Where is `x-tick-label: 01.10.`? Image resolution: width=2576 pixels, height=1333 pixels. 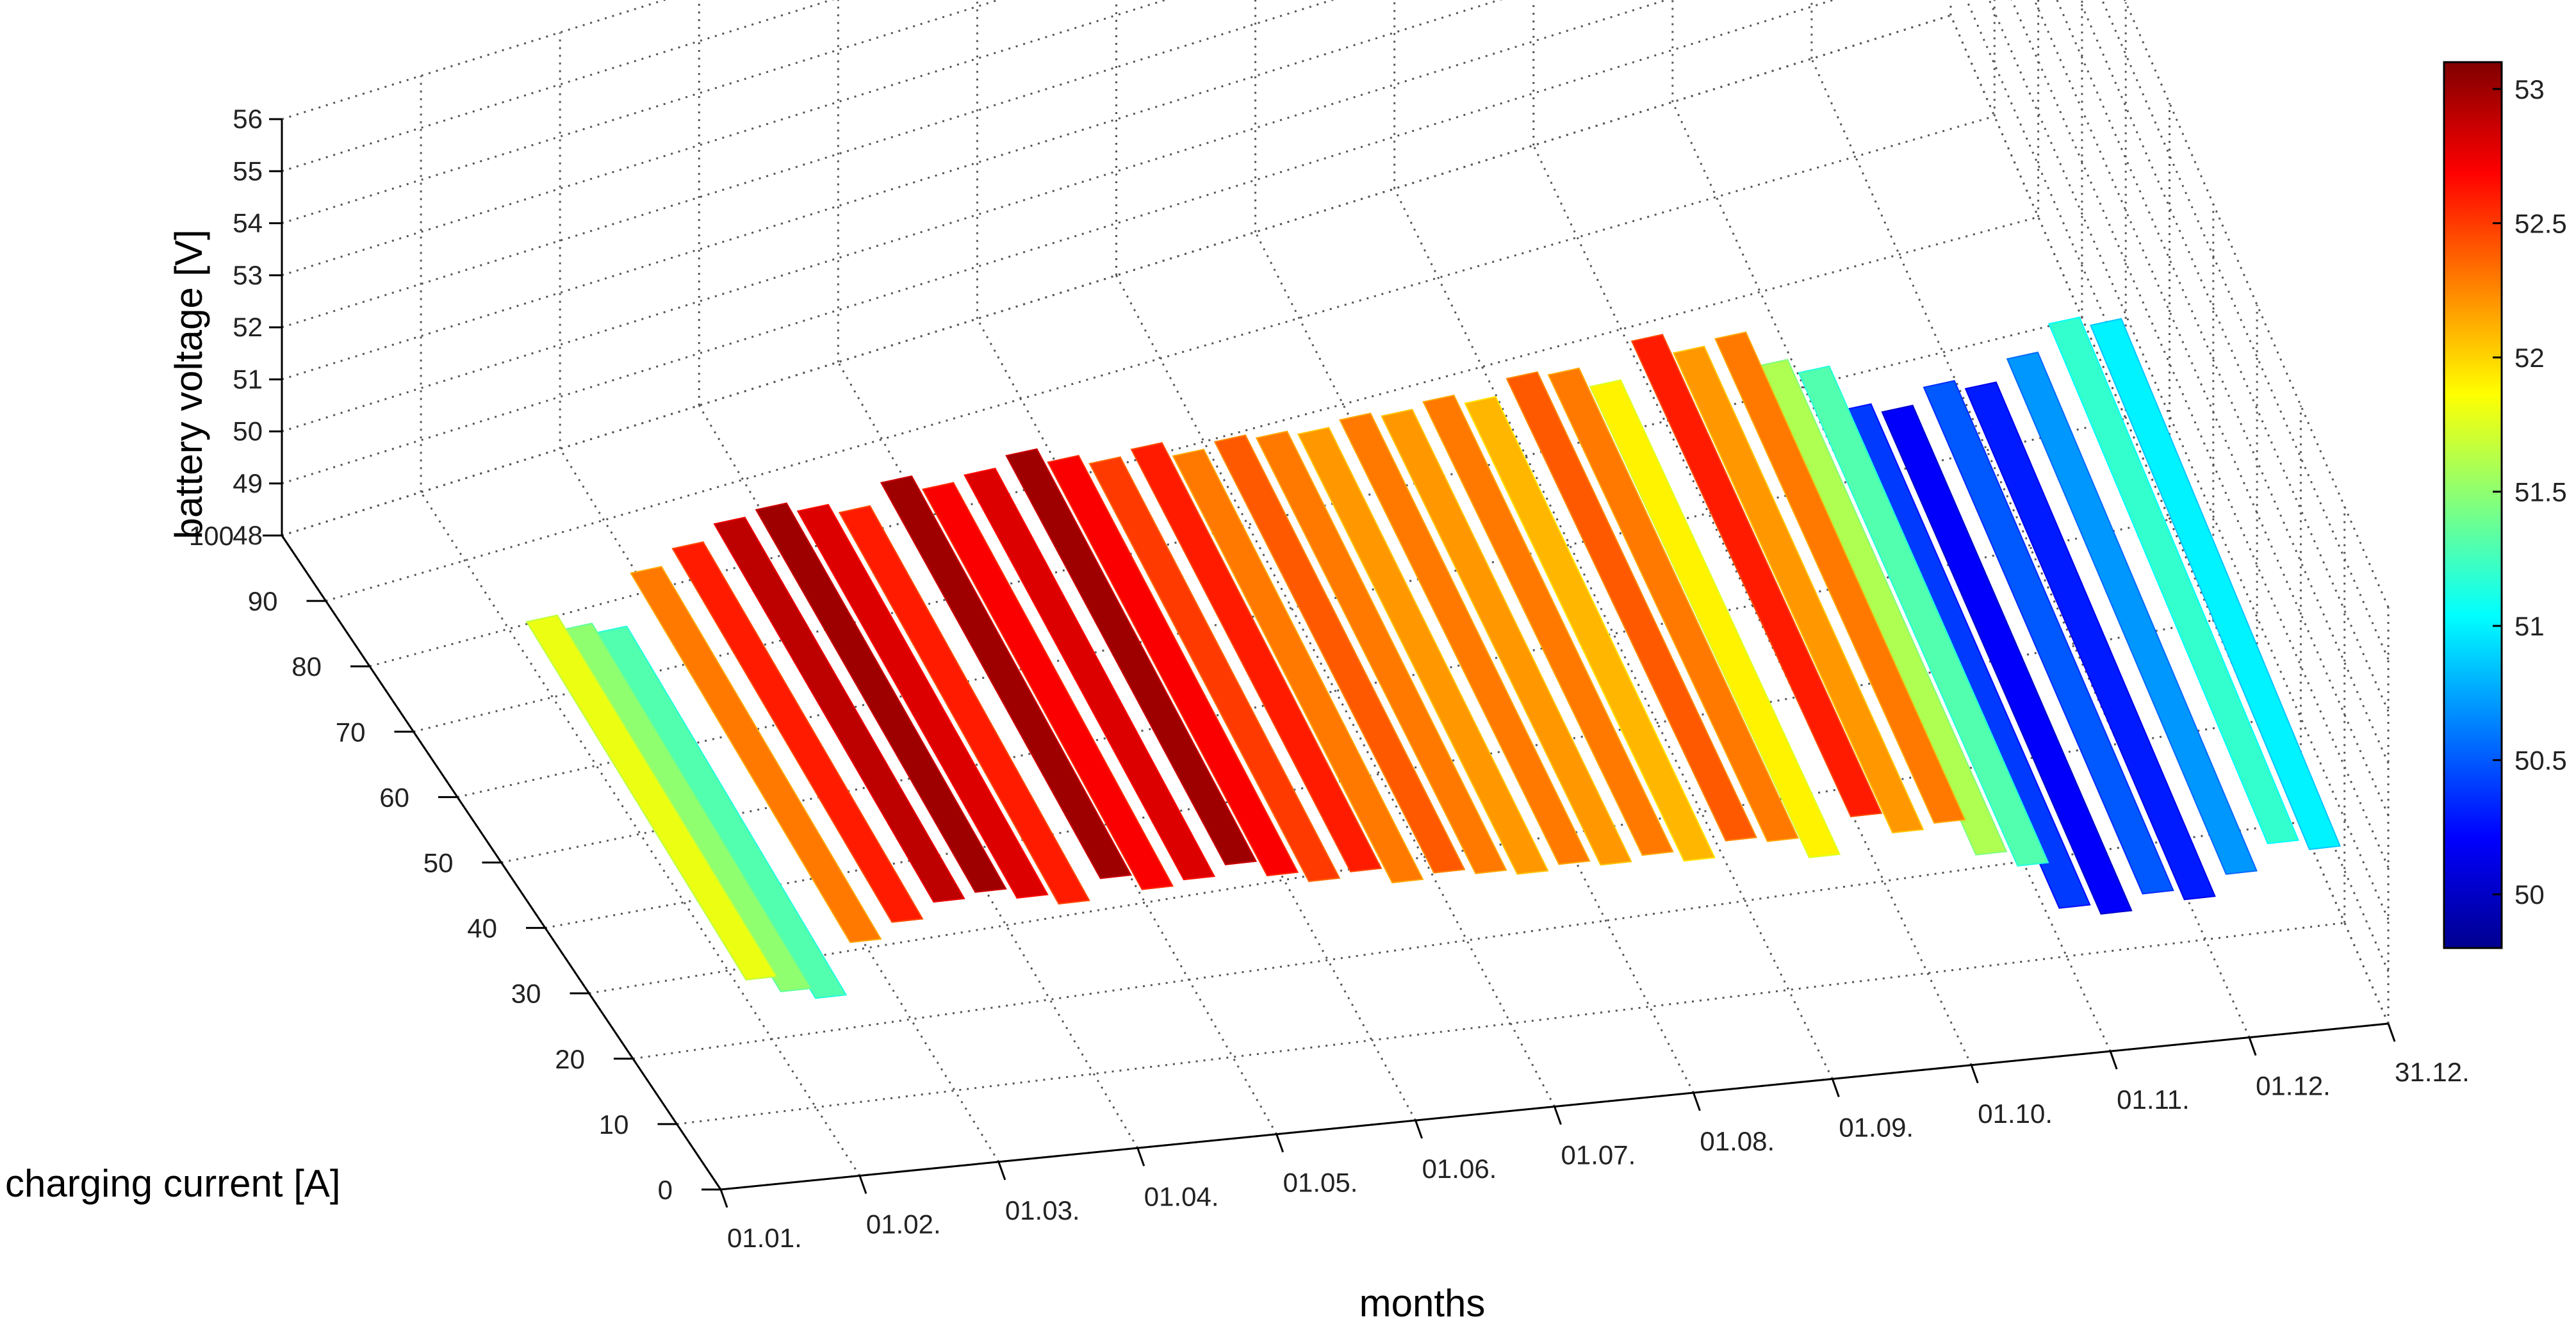 x-tick-label: 01.10. is located at coordinates (2016, 1114).